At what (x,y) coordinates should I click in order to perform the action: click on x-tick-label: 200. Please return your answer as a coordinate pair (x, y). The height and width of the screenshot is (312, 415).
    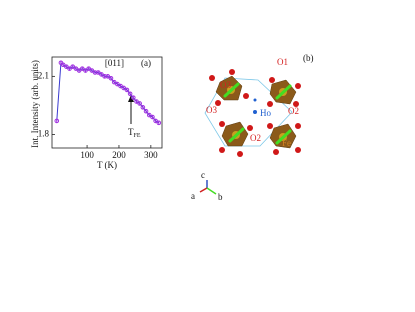
    Looking at the image, I should click on (119, 155).